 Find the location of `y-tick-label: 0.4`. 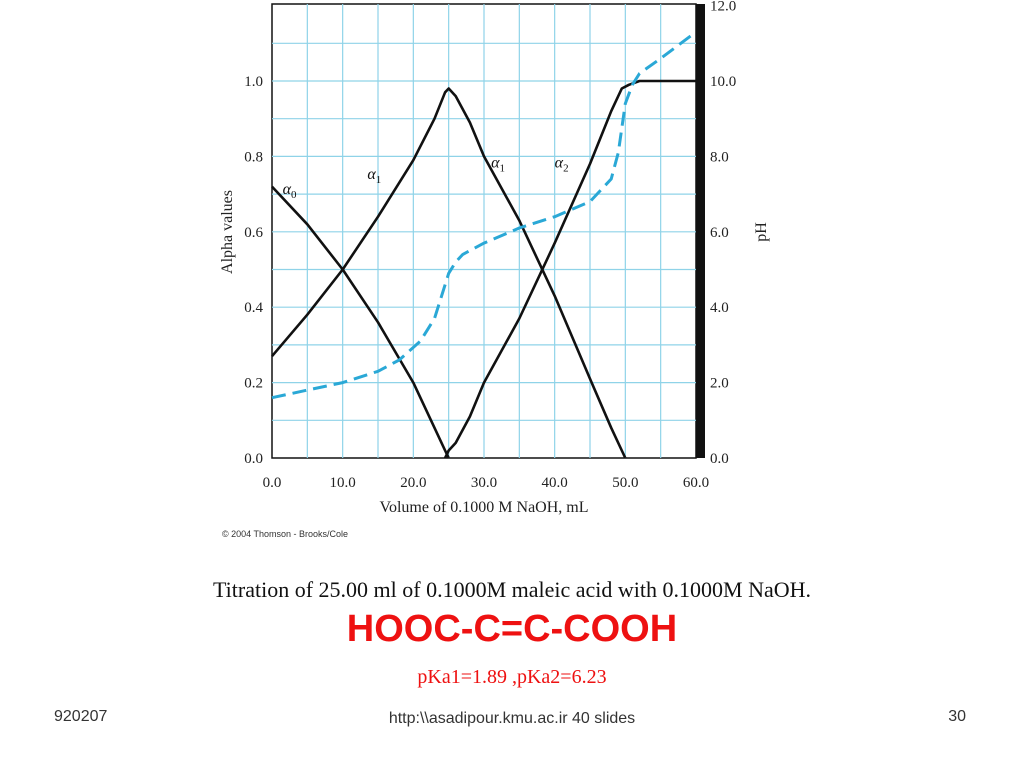

y-tick-label: 0.4 is located at coordinates (253, 308).